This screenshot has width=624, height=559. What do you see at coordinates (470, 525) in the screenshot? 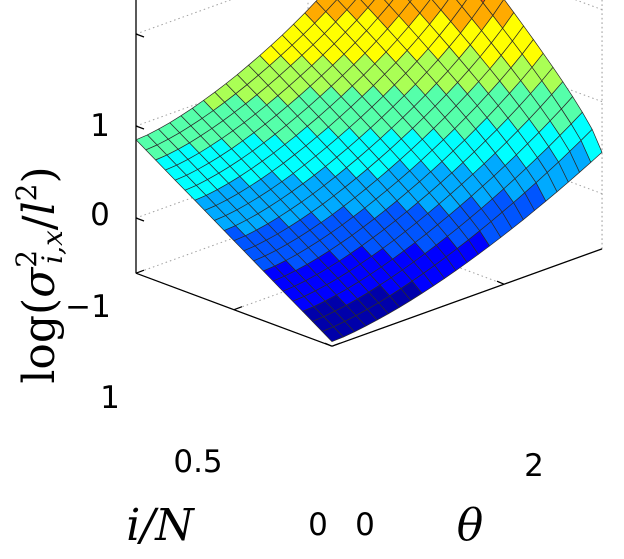
I see `x-axis-label: θ` at bounding box center [470, 525].